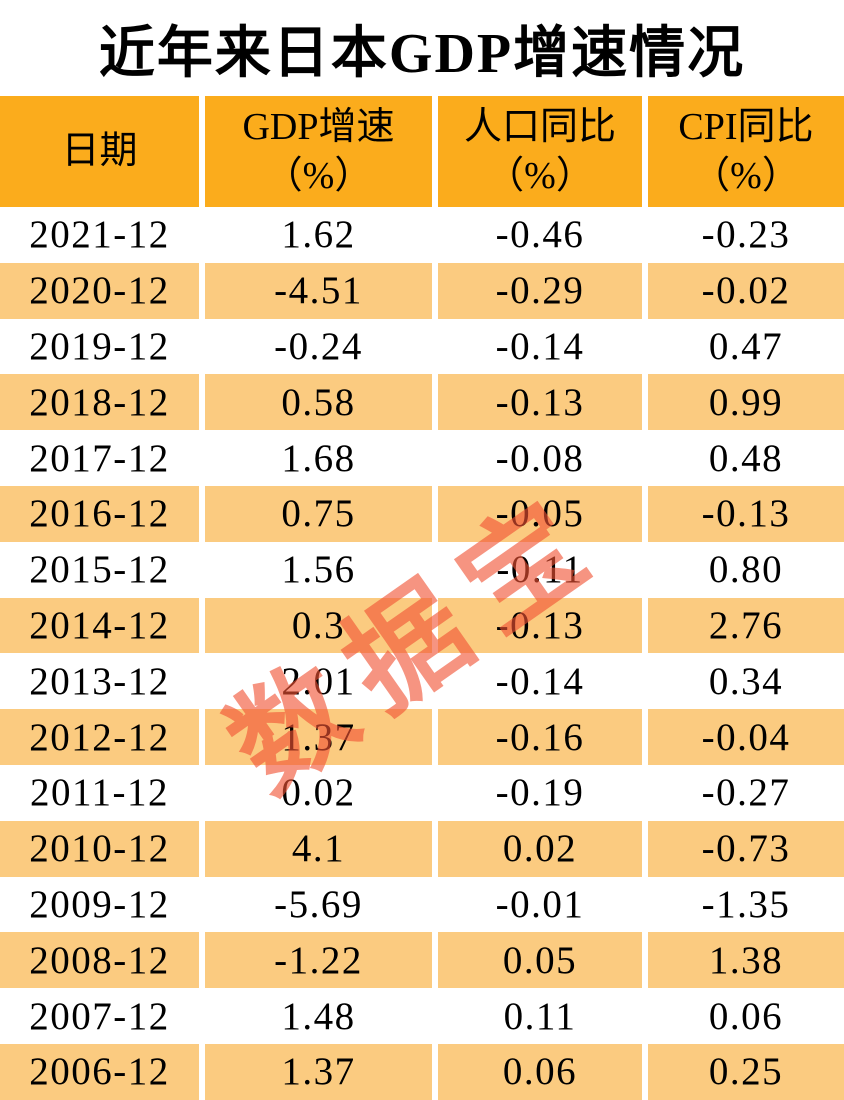  I want to click on table-row: 2010-12 4.1 0.02 -0.73, so click(422, 848).